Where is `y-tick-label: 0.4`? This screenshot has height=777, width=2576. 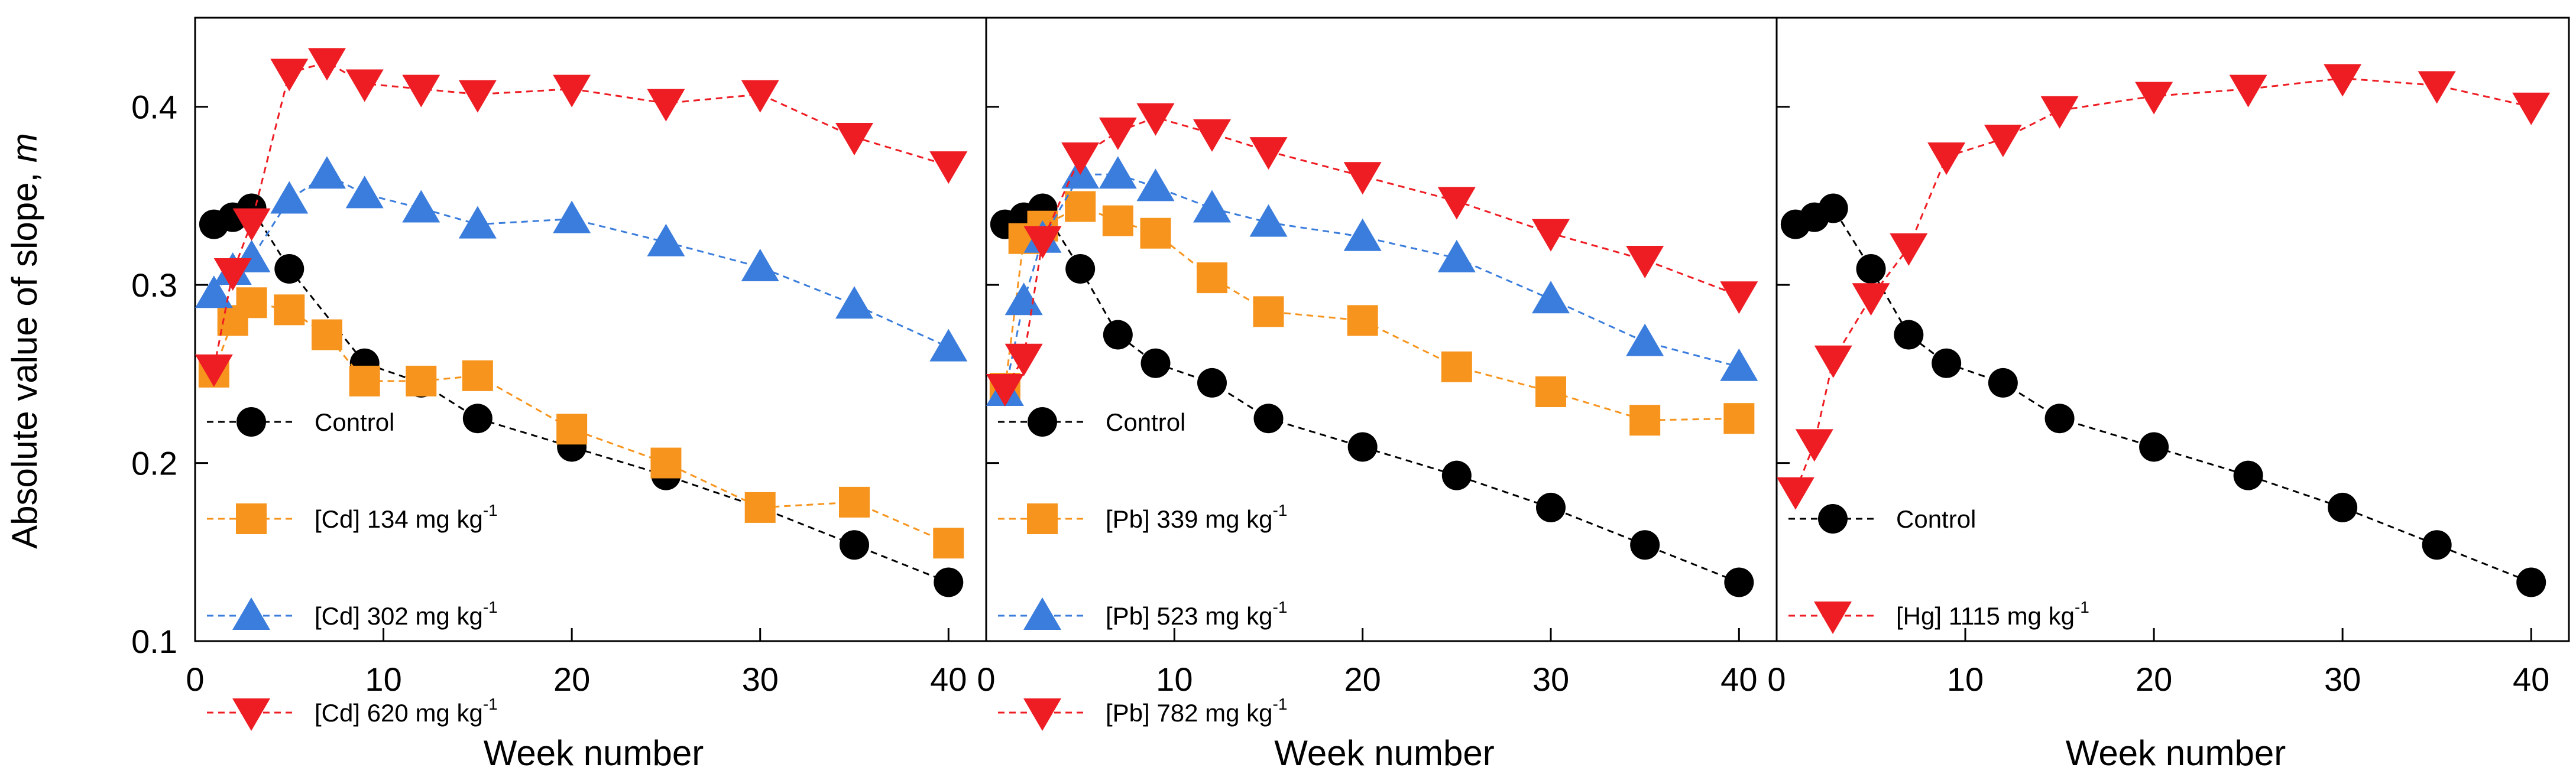 y-tick-label: 0.4 is located at coordinates (154, 107).